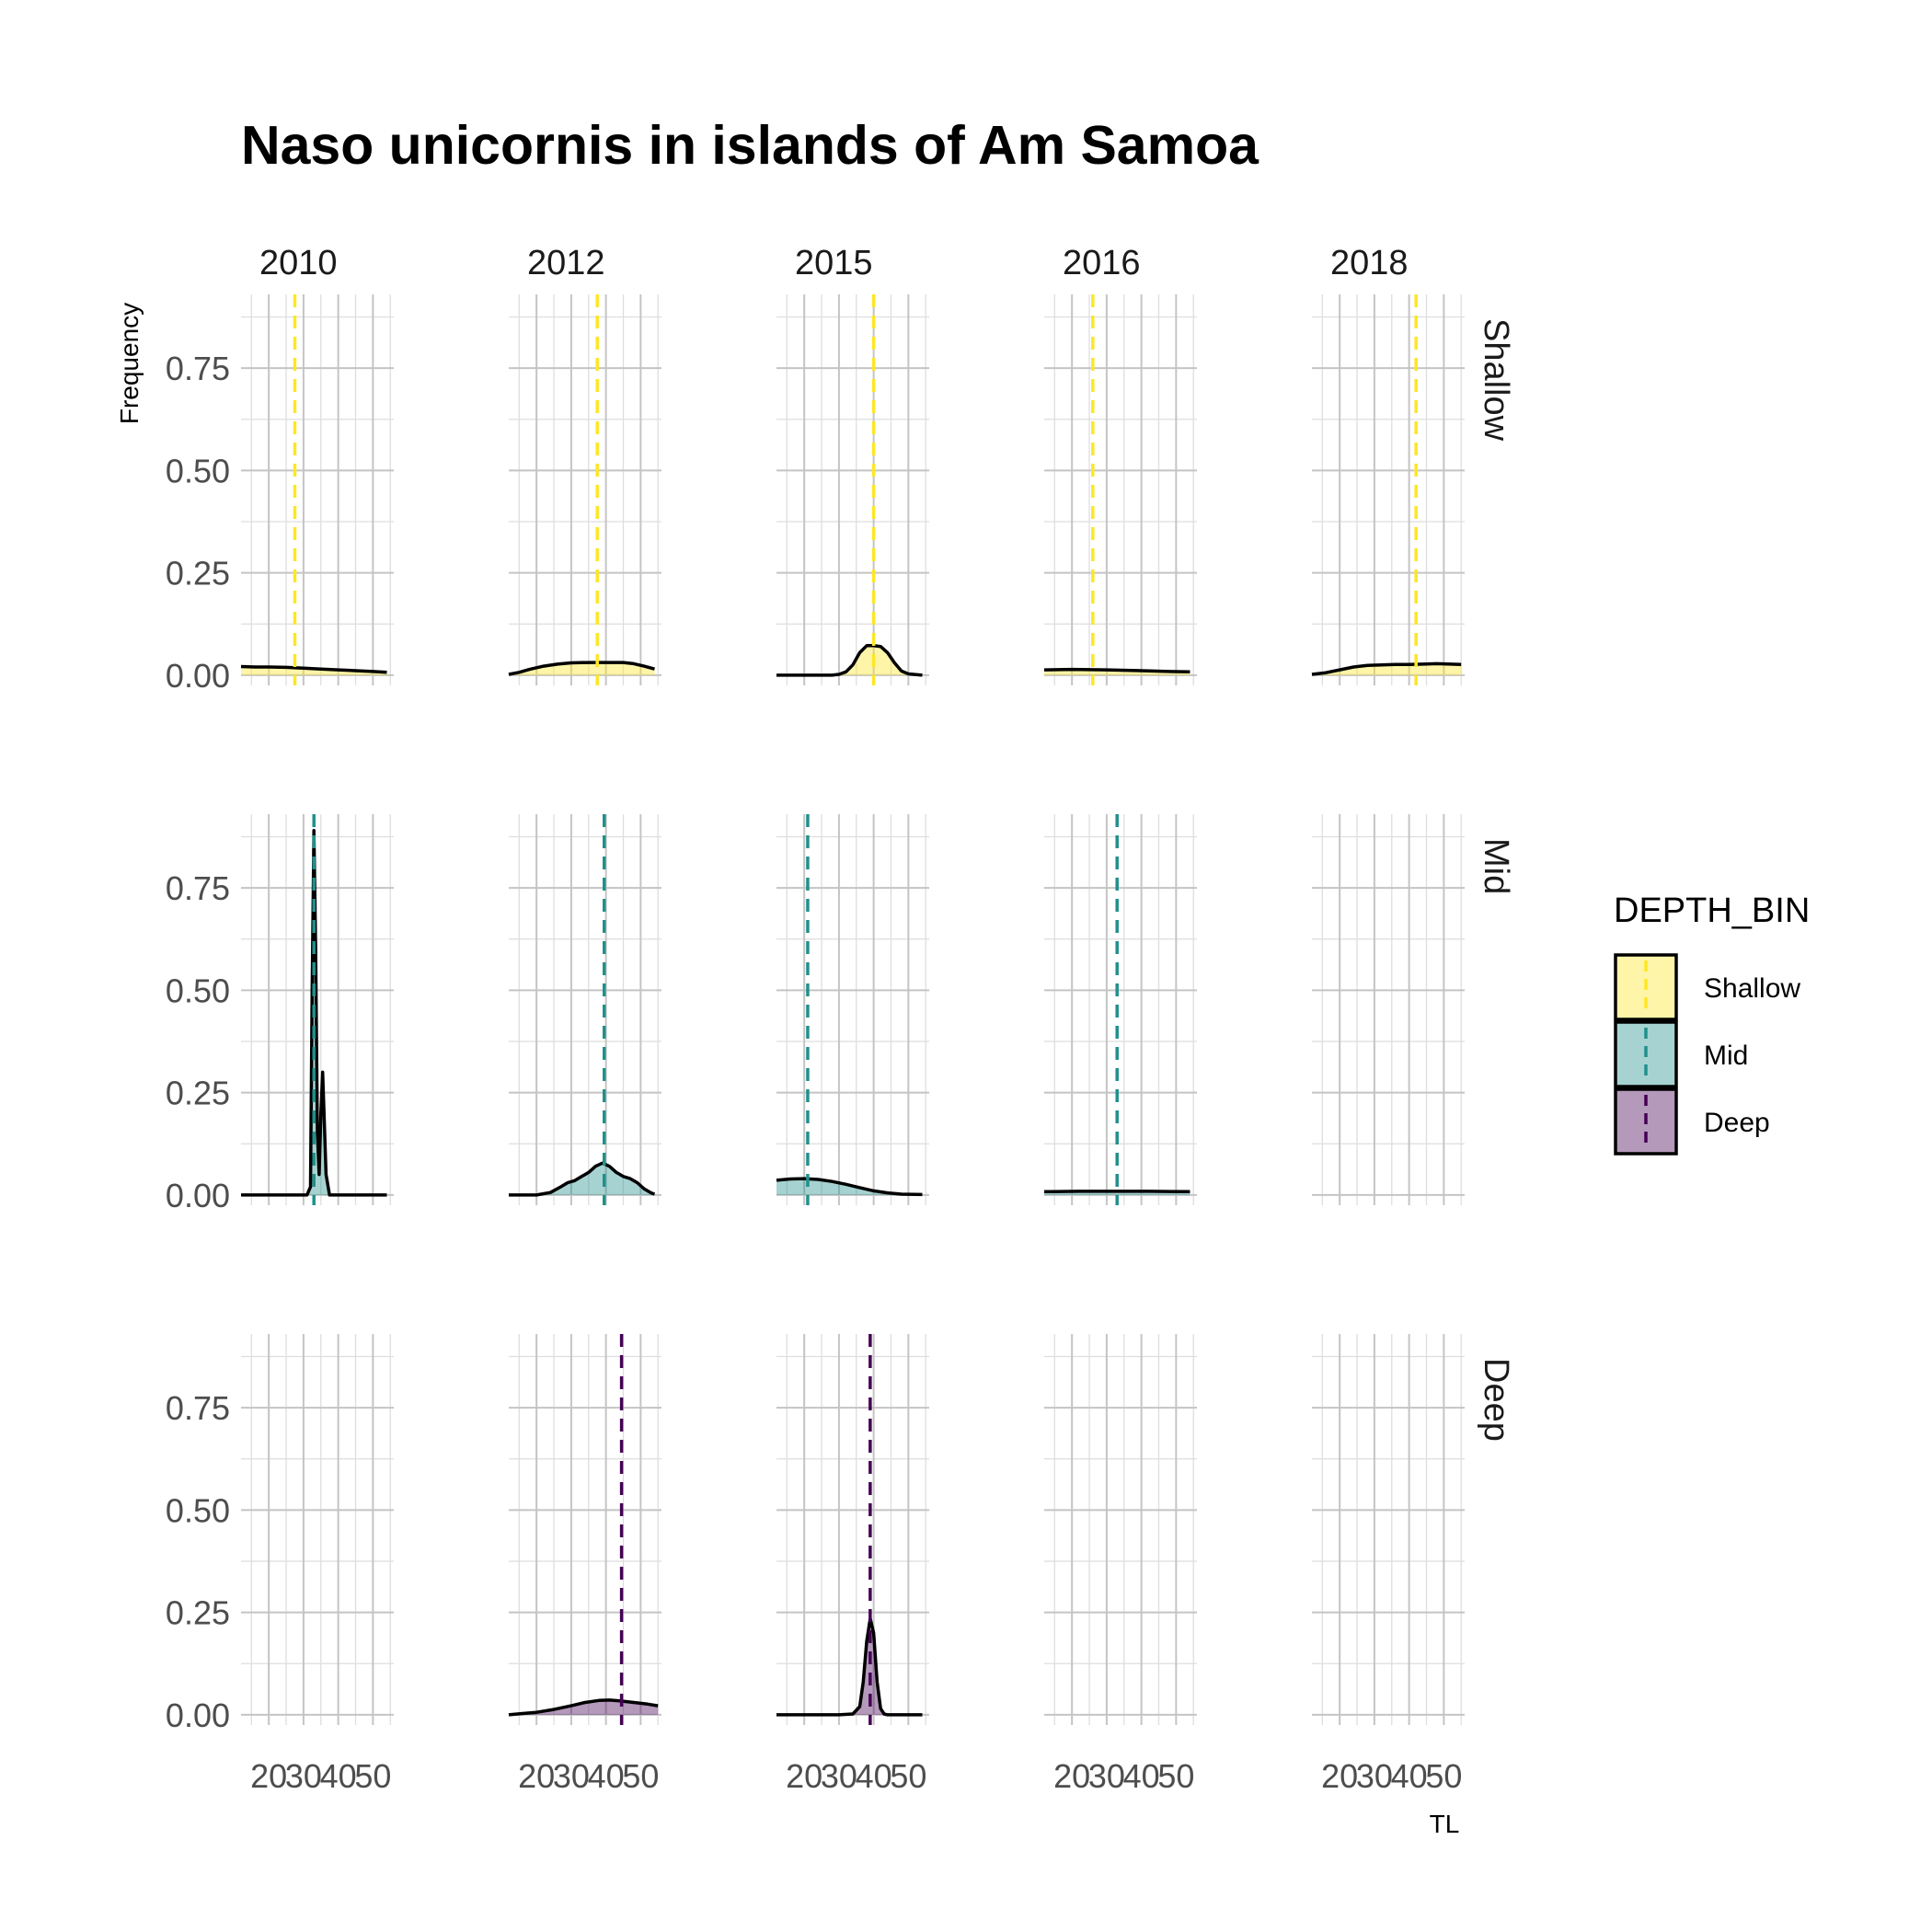 This screenshot has height=1932, width=1932. What do you see at coordinates (1369, 263) in the screenshot?
I see `strip-column-2018: 2018` at bounding box center [1369, 263].